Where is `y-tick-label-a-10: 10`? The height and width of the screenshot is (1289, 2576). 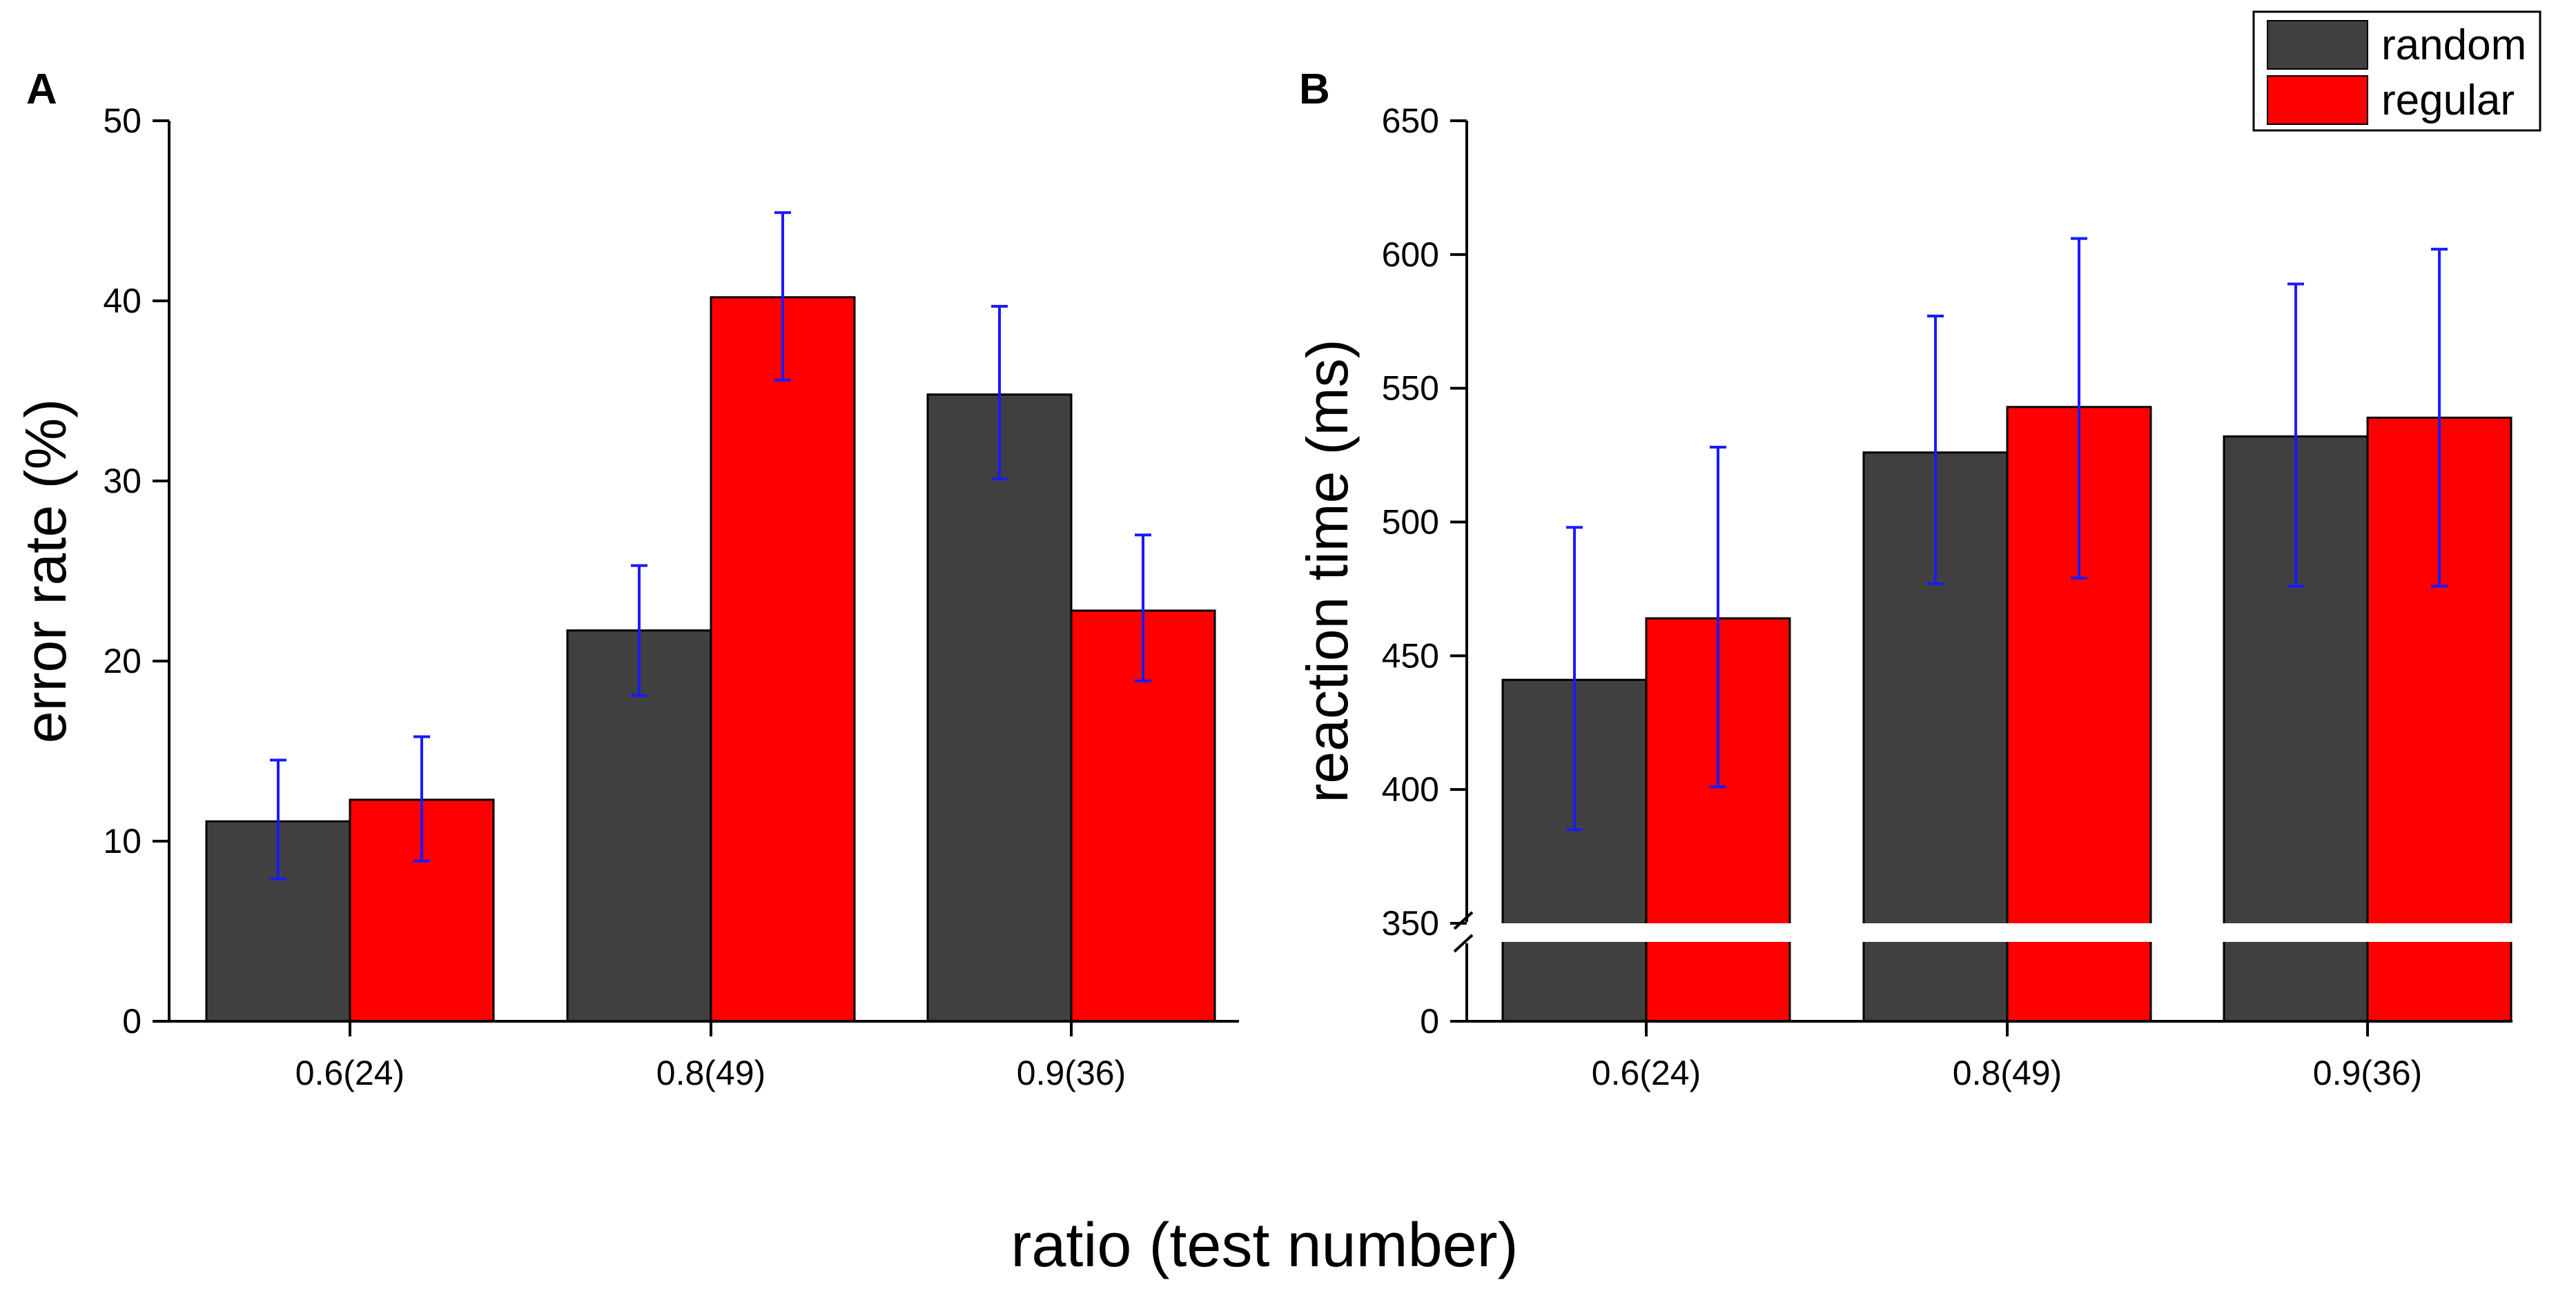 y-tick-label-a-10: 10 is located at coordinates (122, 841).